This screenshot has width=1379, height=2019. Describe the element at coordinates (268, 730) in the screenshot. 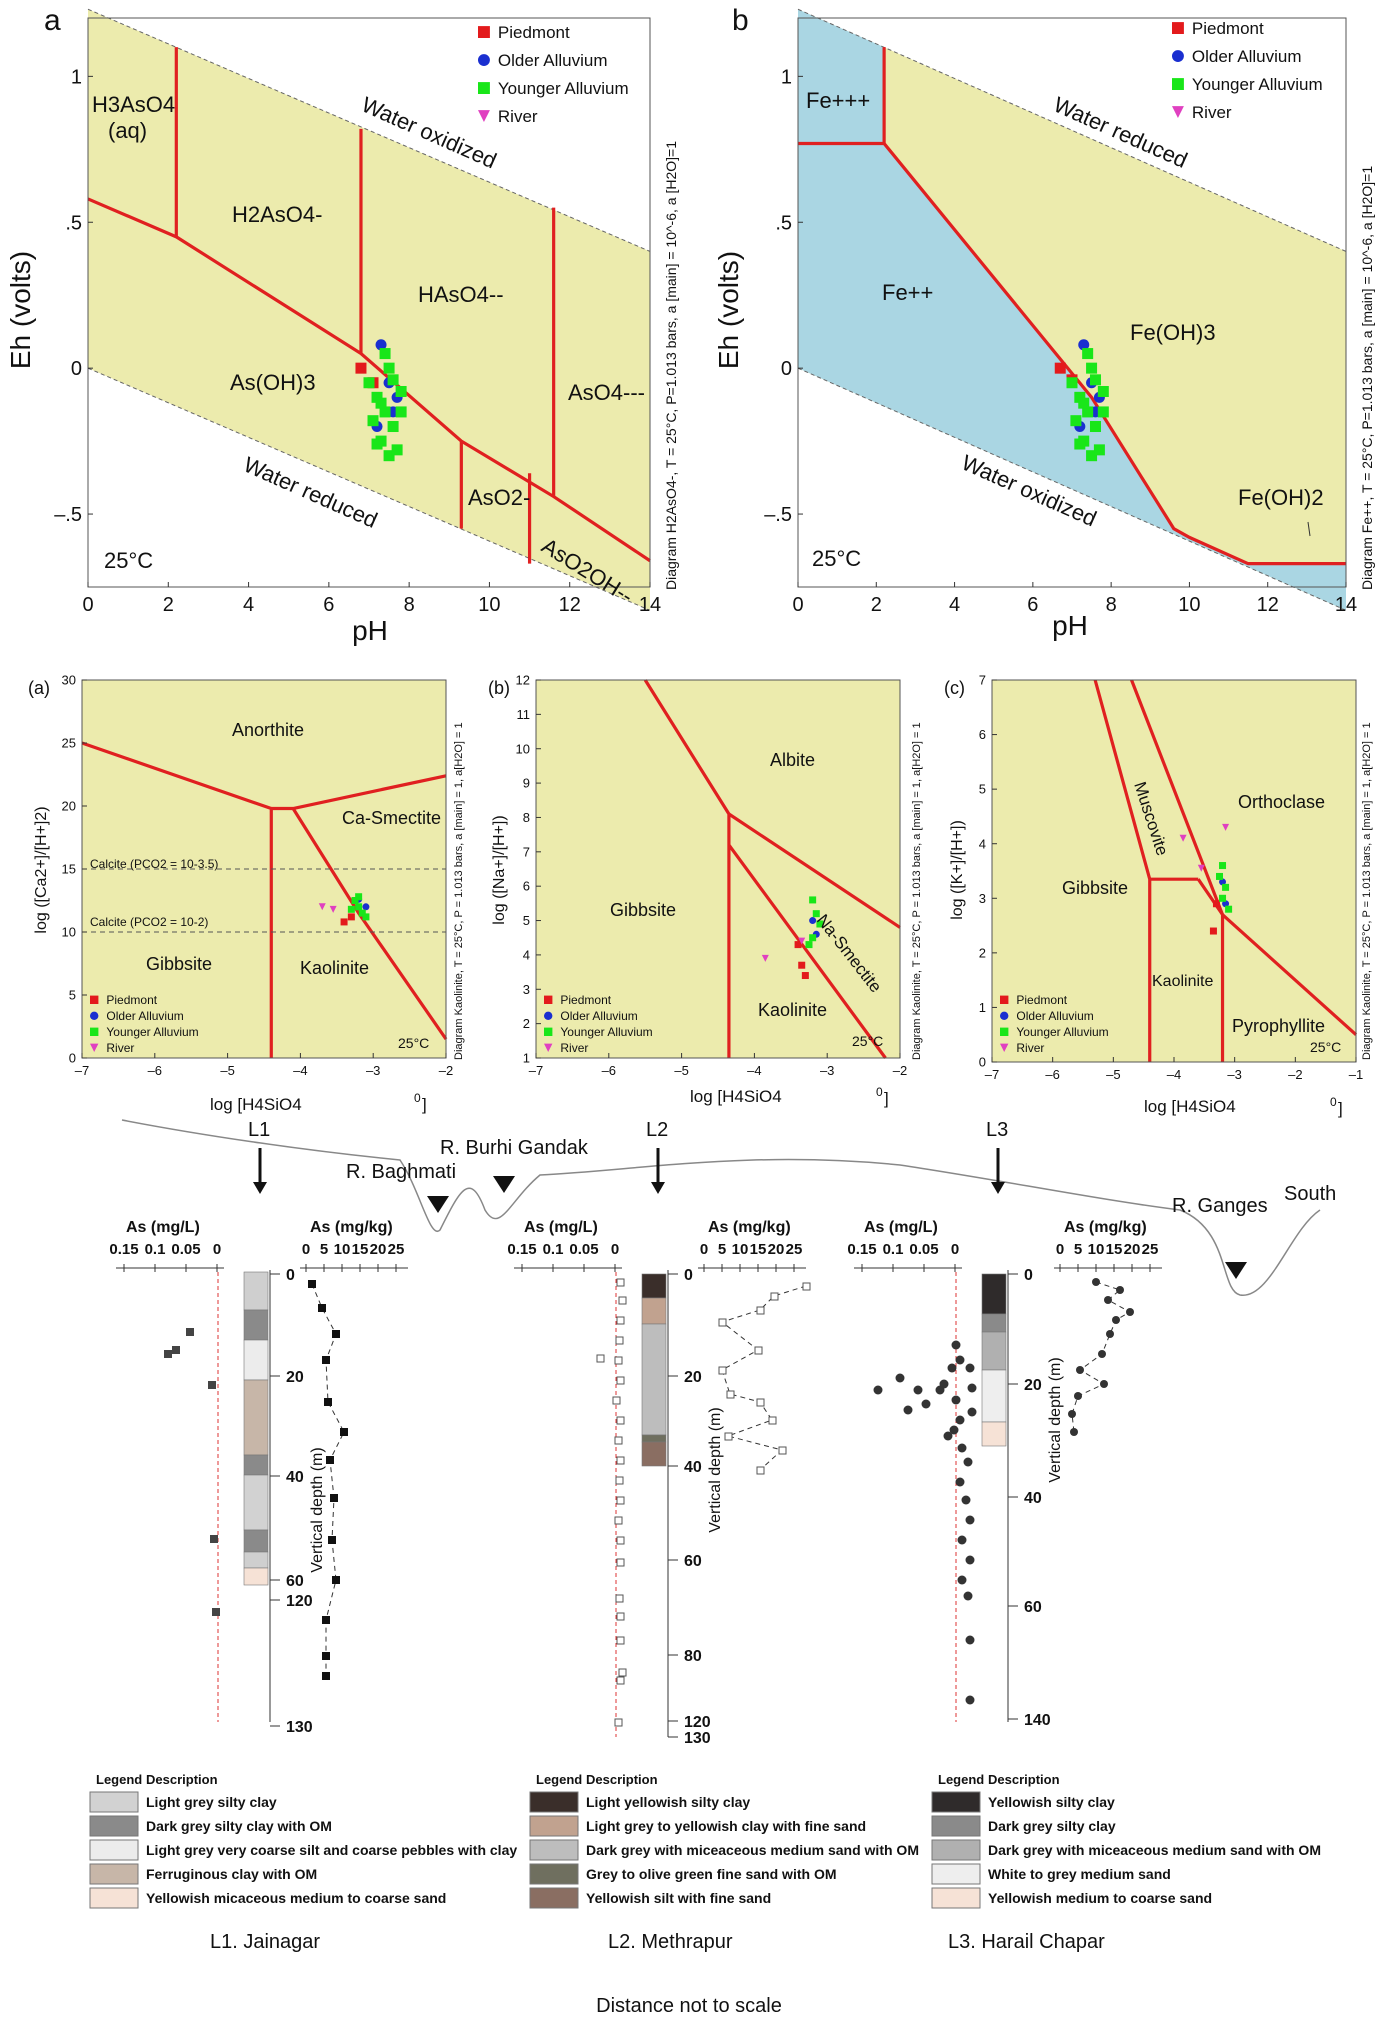

I see `field-label: Anorthite` at that location.